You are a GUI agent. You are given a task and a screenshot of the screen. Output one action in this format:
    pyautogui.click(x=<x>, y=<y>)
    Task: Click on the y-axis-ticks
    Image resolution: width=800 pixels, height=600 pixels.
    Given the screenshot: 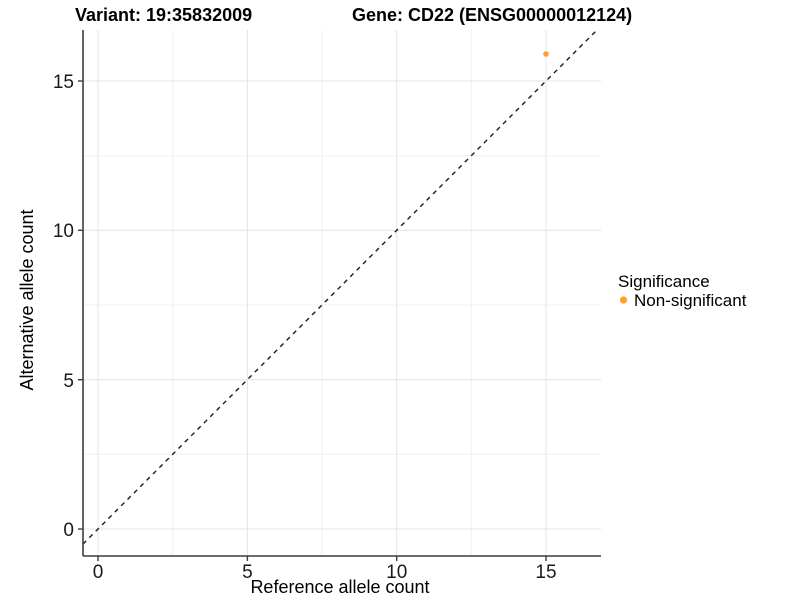 What is the action you would take?
    pyautogui.click(x=80, y=305)
    